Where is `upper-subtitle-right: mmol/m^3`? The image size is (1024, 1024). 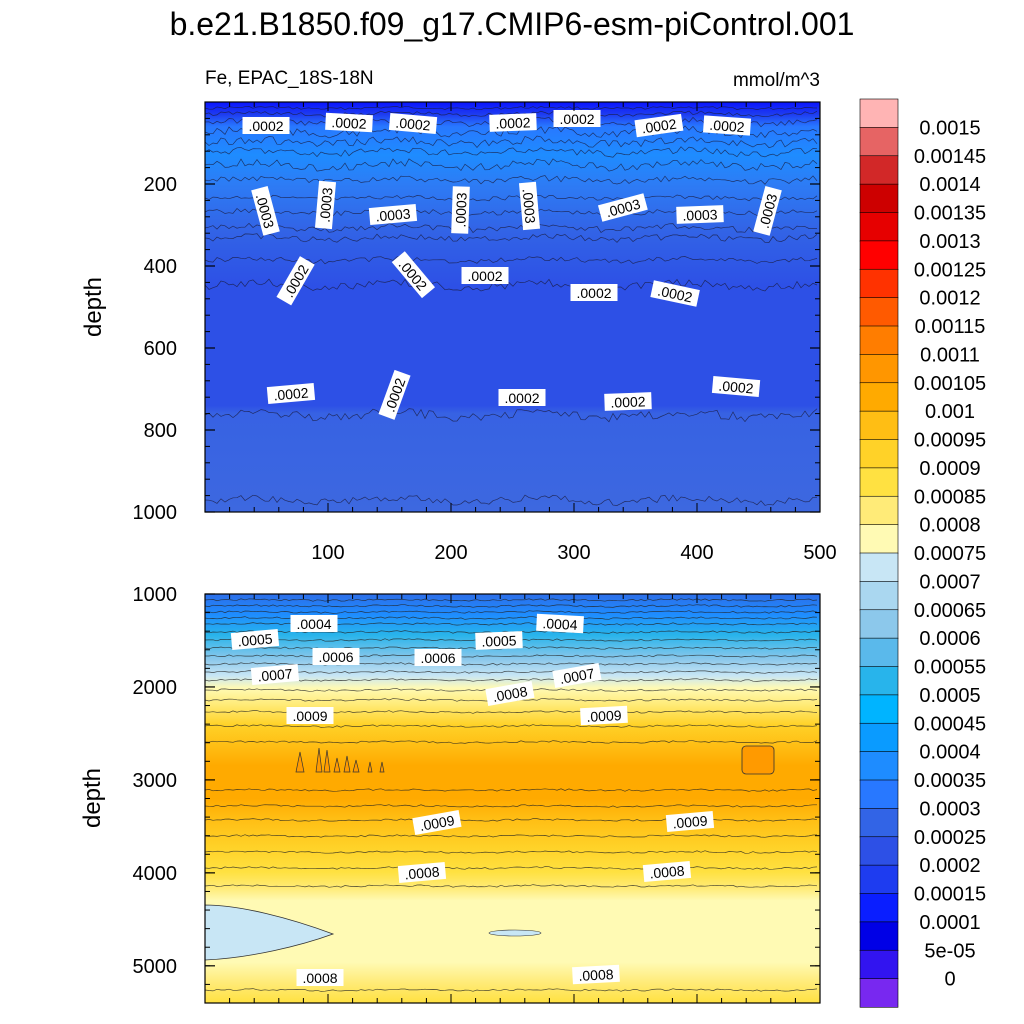 upper-subtitle-right: mmol/m^3 is located at coordinates (776, 80).